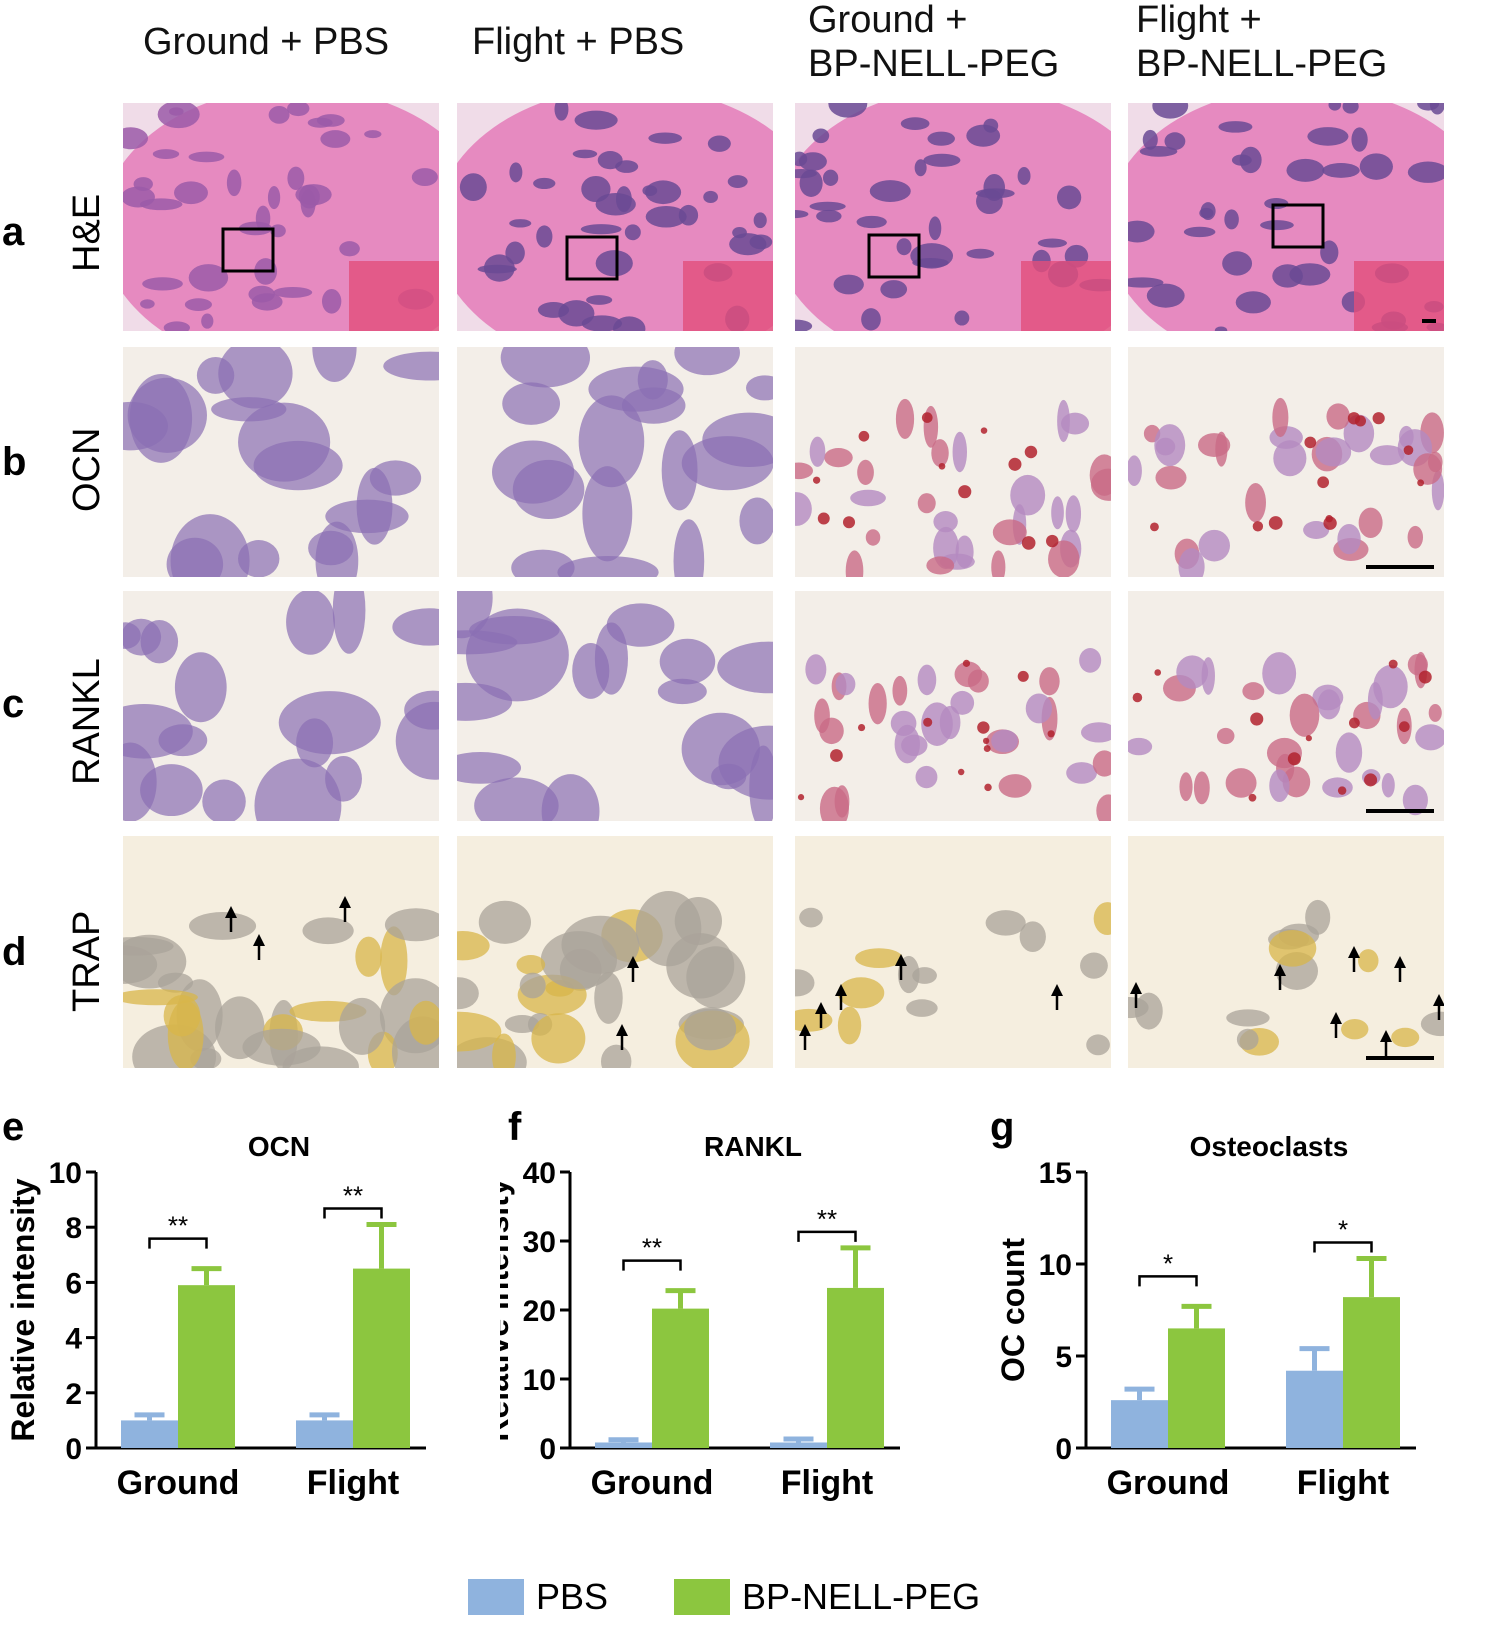 The image size is (1500, 1627). Describe the element at coordinates (1168, 1263) in the screenshot. I see `significance-marker: *` at that location.